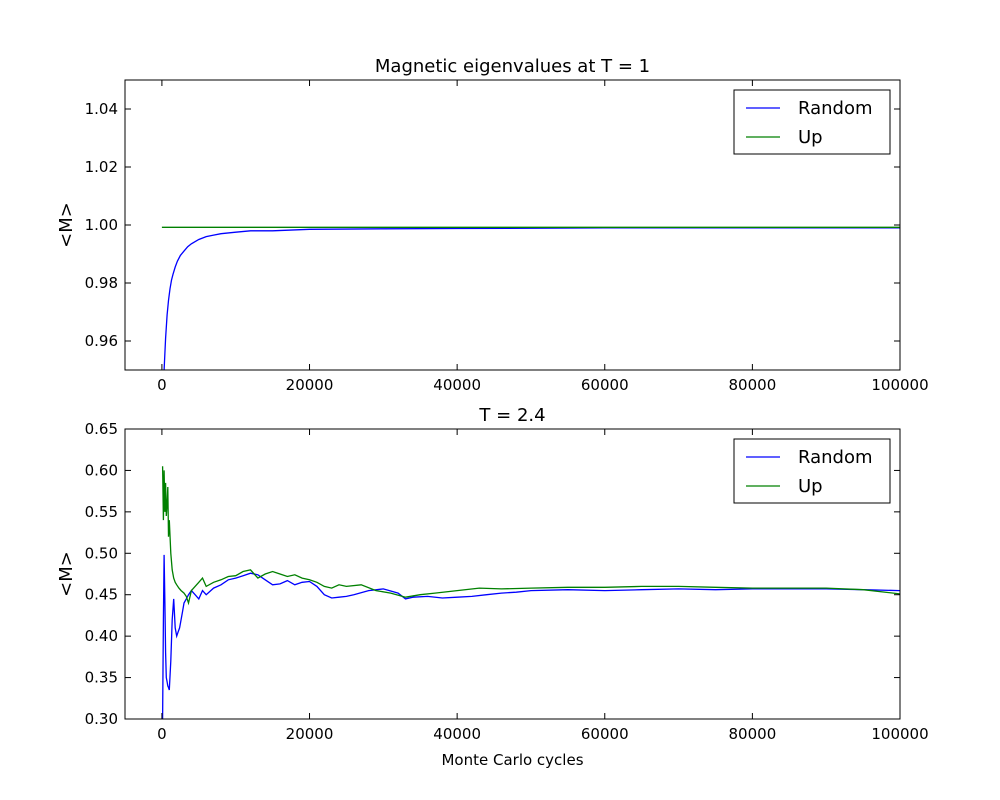 This screenshot has width=1000, height=800. I want to click on y-tick-label: 0.55, so click(101, 512).